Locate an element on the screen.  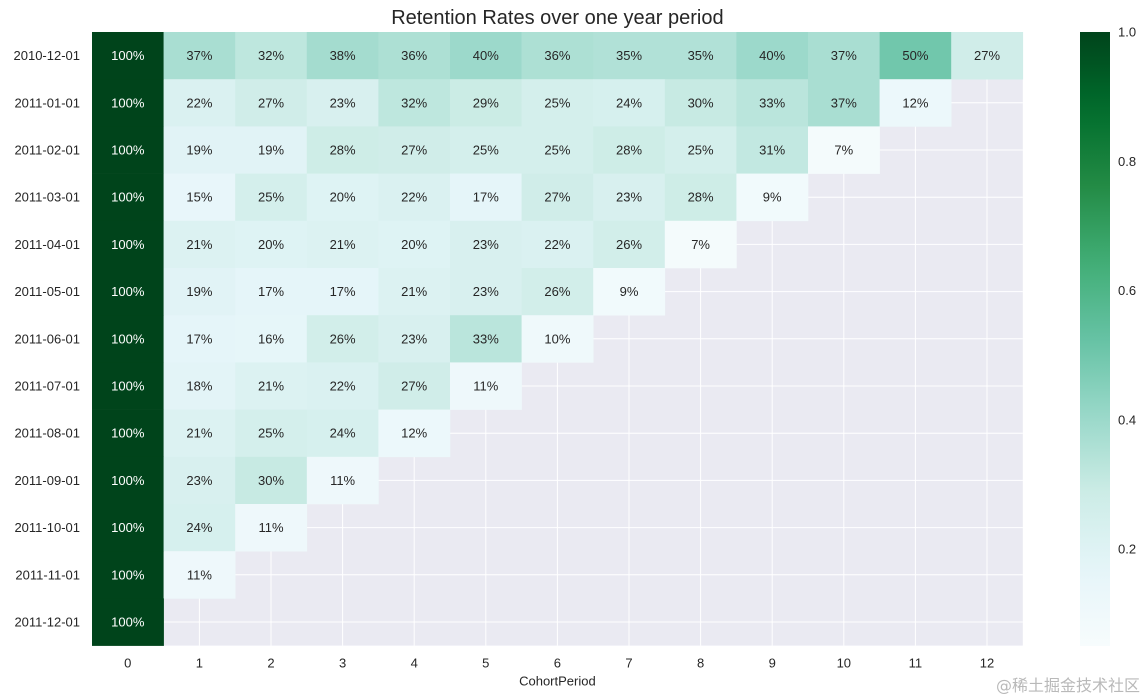
cell-value-label: 31% is located at coordinates (772, 150).